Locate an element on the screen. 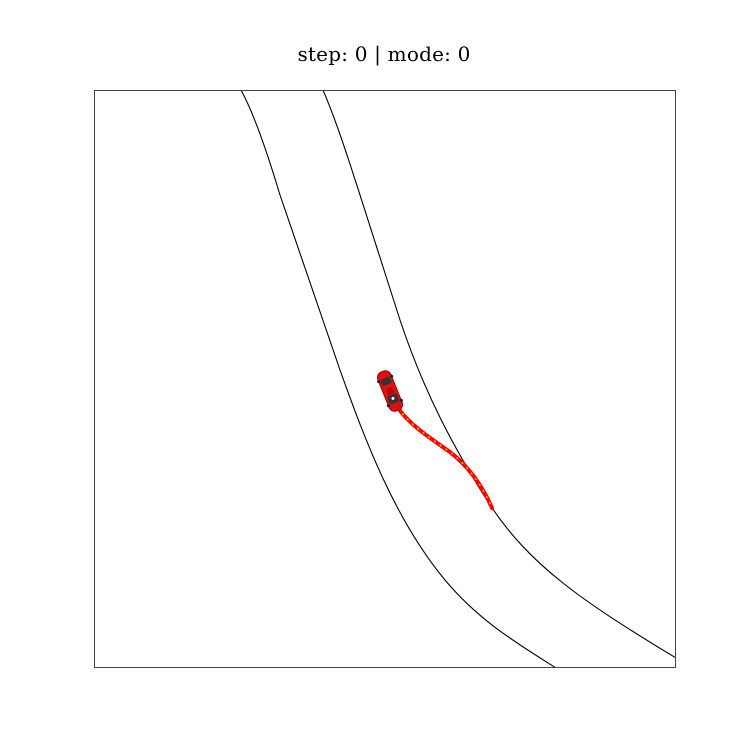  plot-title: step: 0 | mode: 0 is located at coordinates (384, 54).